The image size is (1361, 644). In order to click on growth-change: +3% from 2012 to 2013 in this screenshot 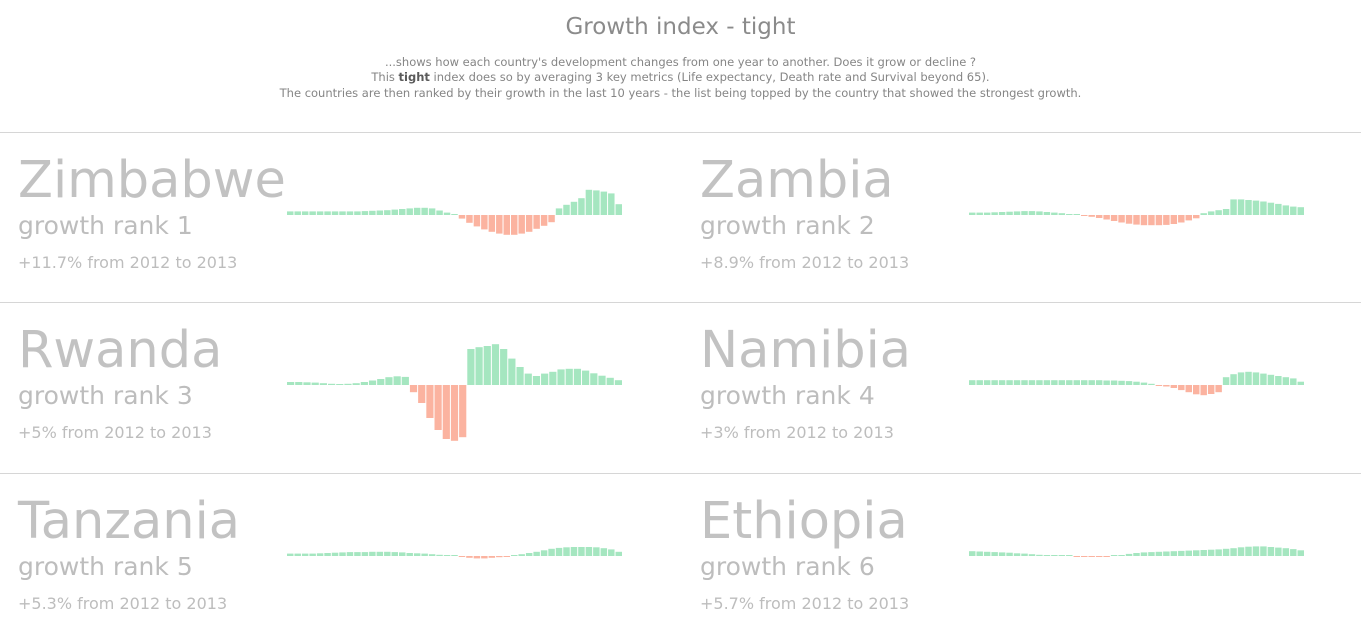, I will do `click(797, 432)`.